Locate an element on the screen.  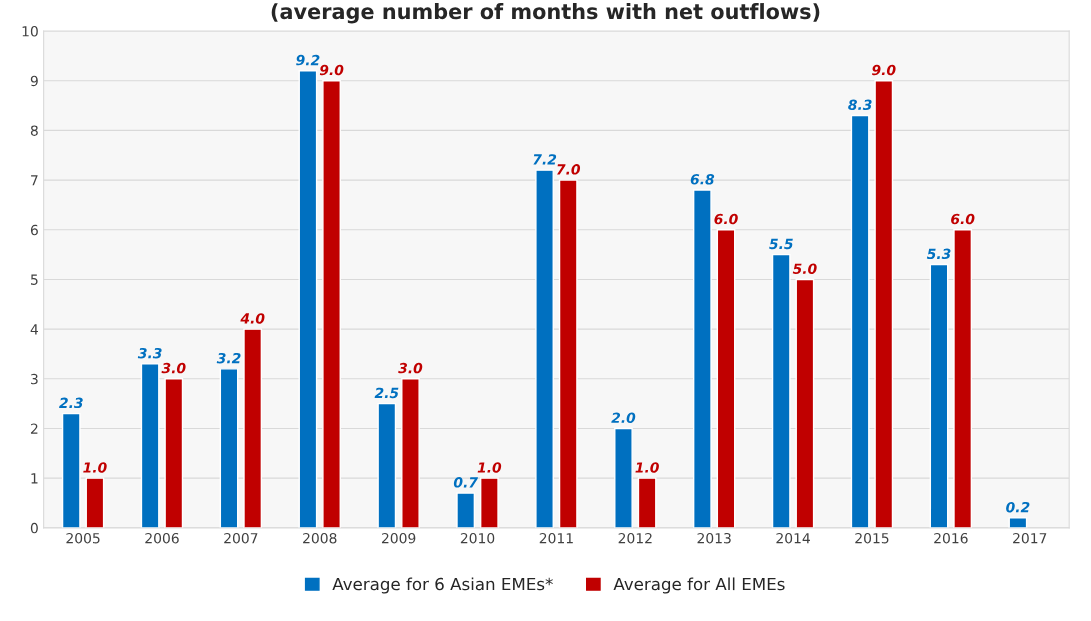
data-label: 3.3 is located at coordinates (149, 353).